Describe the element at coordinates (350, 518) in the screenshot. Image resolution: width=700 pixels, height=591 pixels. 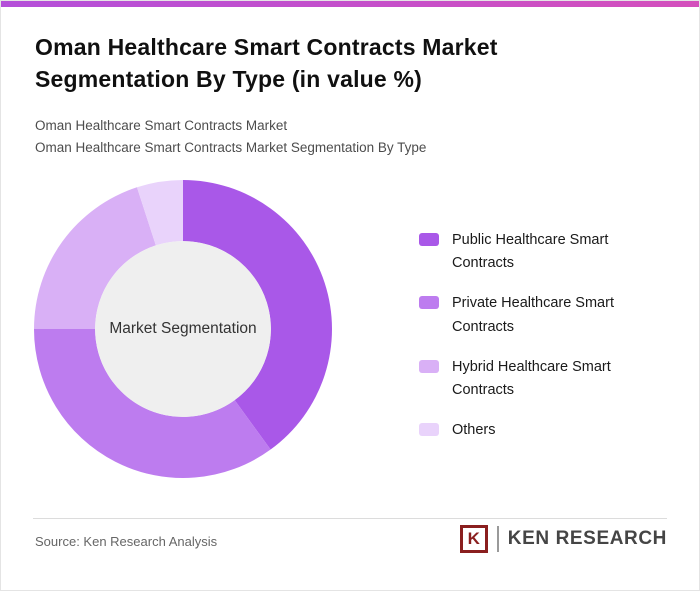
I see `footer-divider` at that location.